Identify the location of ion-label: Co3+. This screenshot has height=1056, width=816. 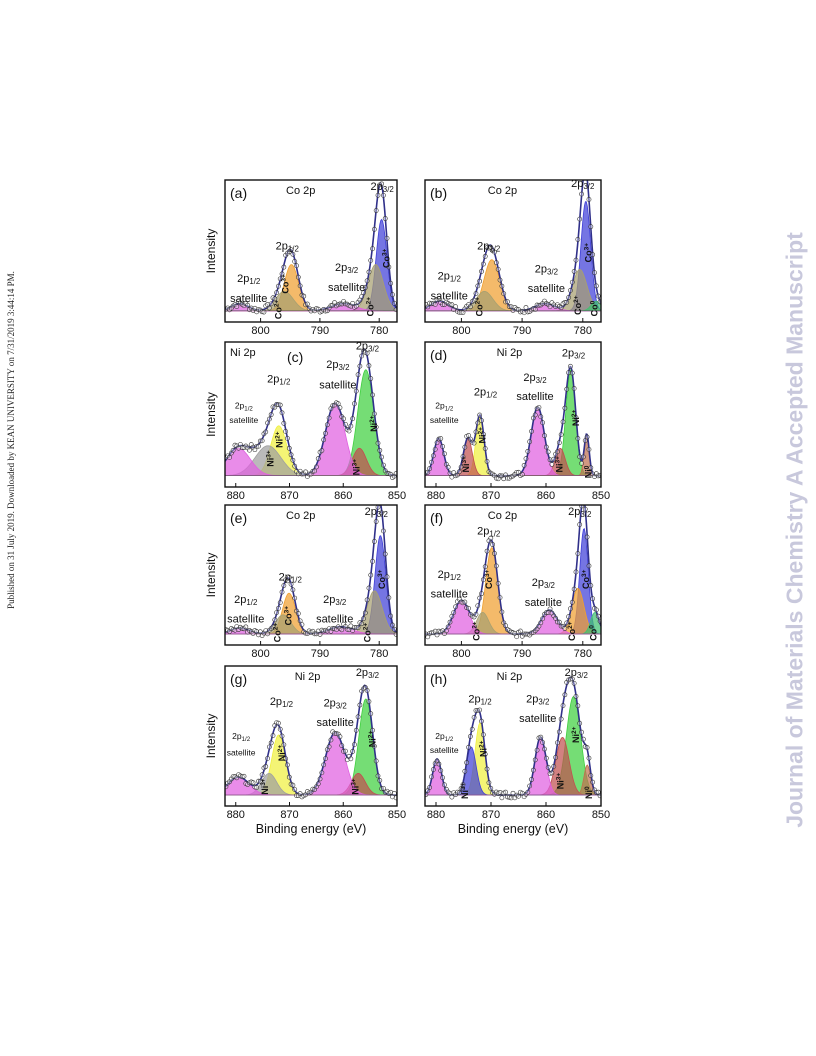
(382, 579).